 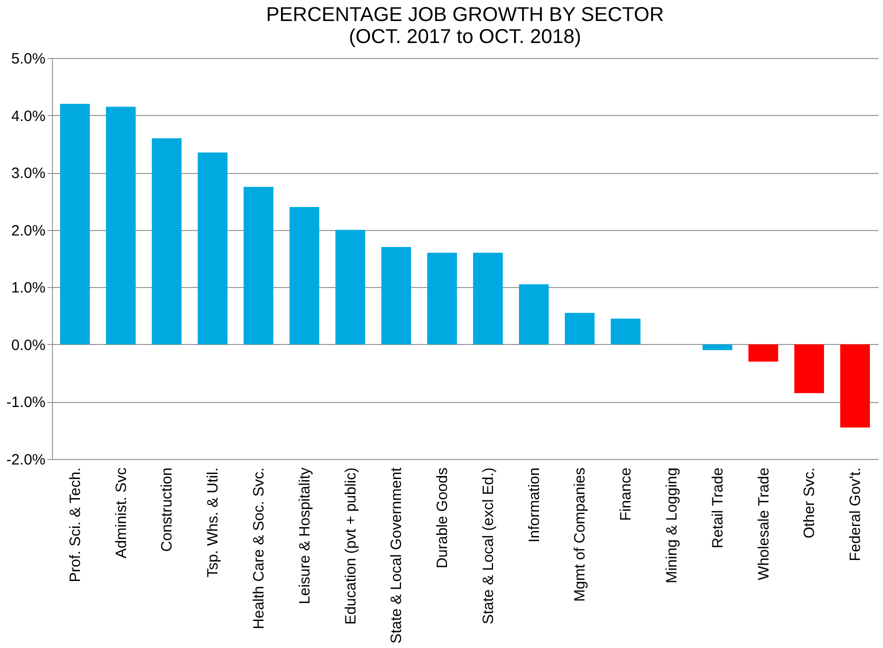 What do you see at coordinates (28, 59) in the screenshot?
I see `y-tick-label: 5.0%` at bounding box center [28, 59].